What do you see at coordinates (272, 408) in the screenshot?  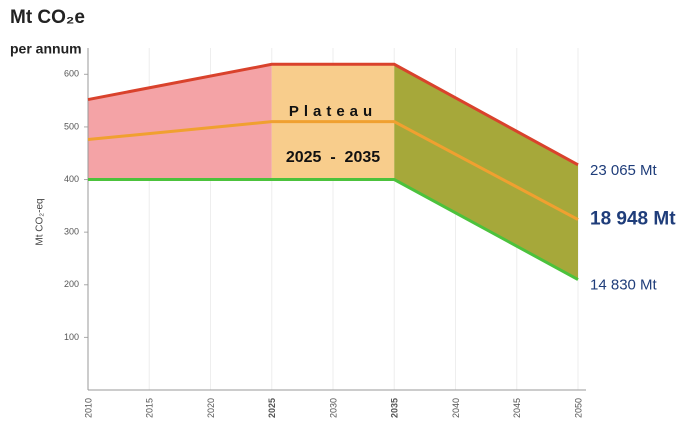 I see `x-tick-label: 2025` at bounding box center [272, 408].